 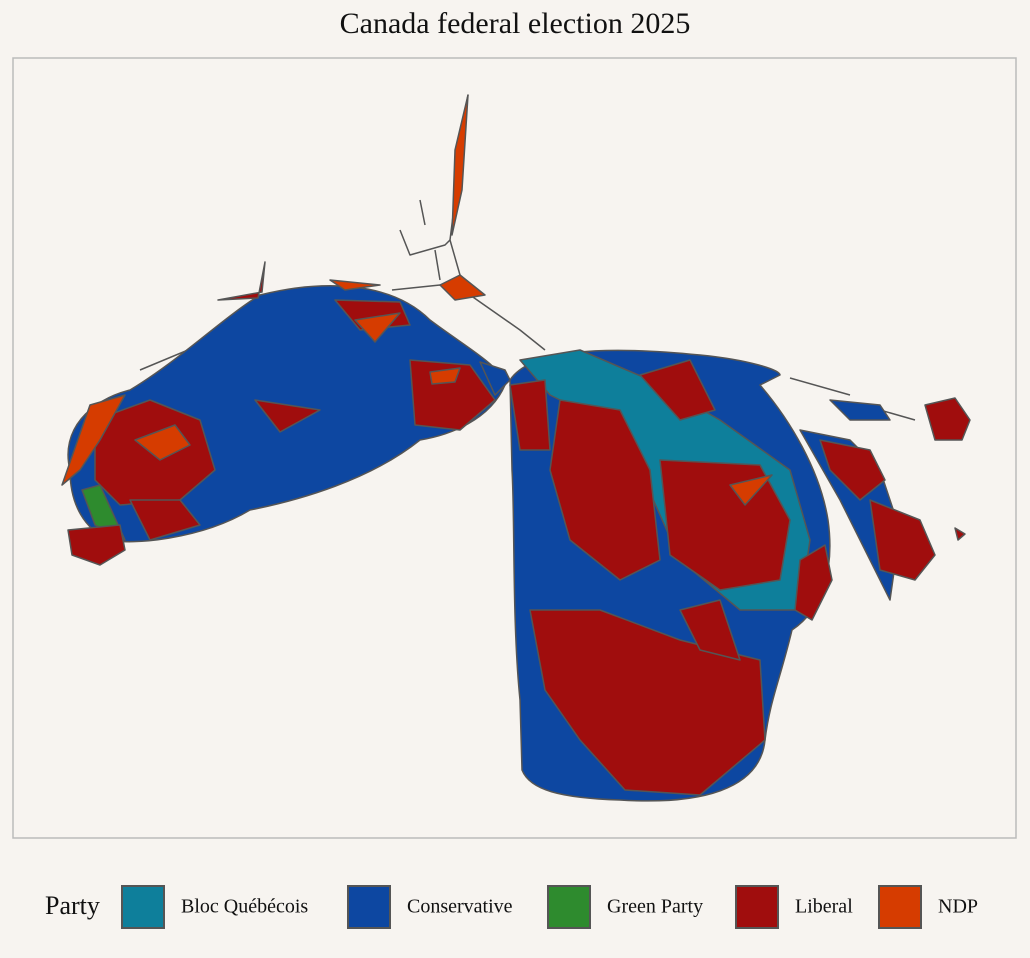 I want to click on legend-title: Party, so click(x=72, y=905).